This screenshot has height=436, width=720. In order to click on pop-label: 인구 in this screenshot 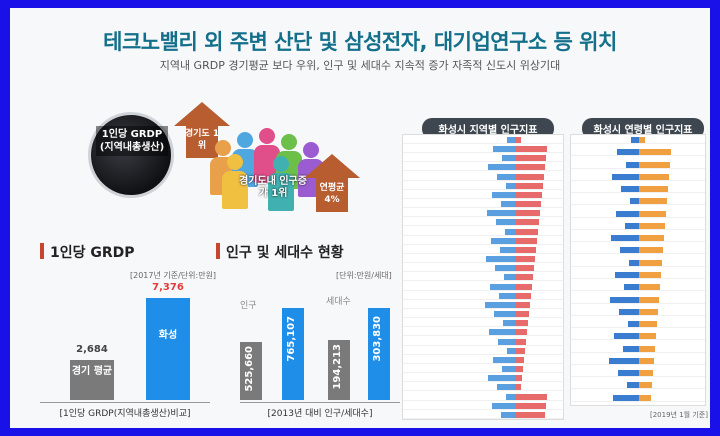, I will do `click(248, 306)`.